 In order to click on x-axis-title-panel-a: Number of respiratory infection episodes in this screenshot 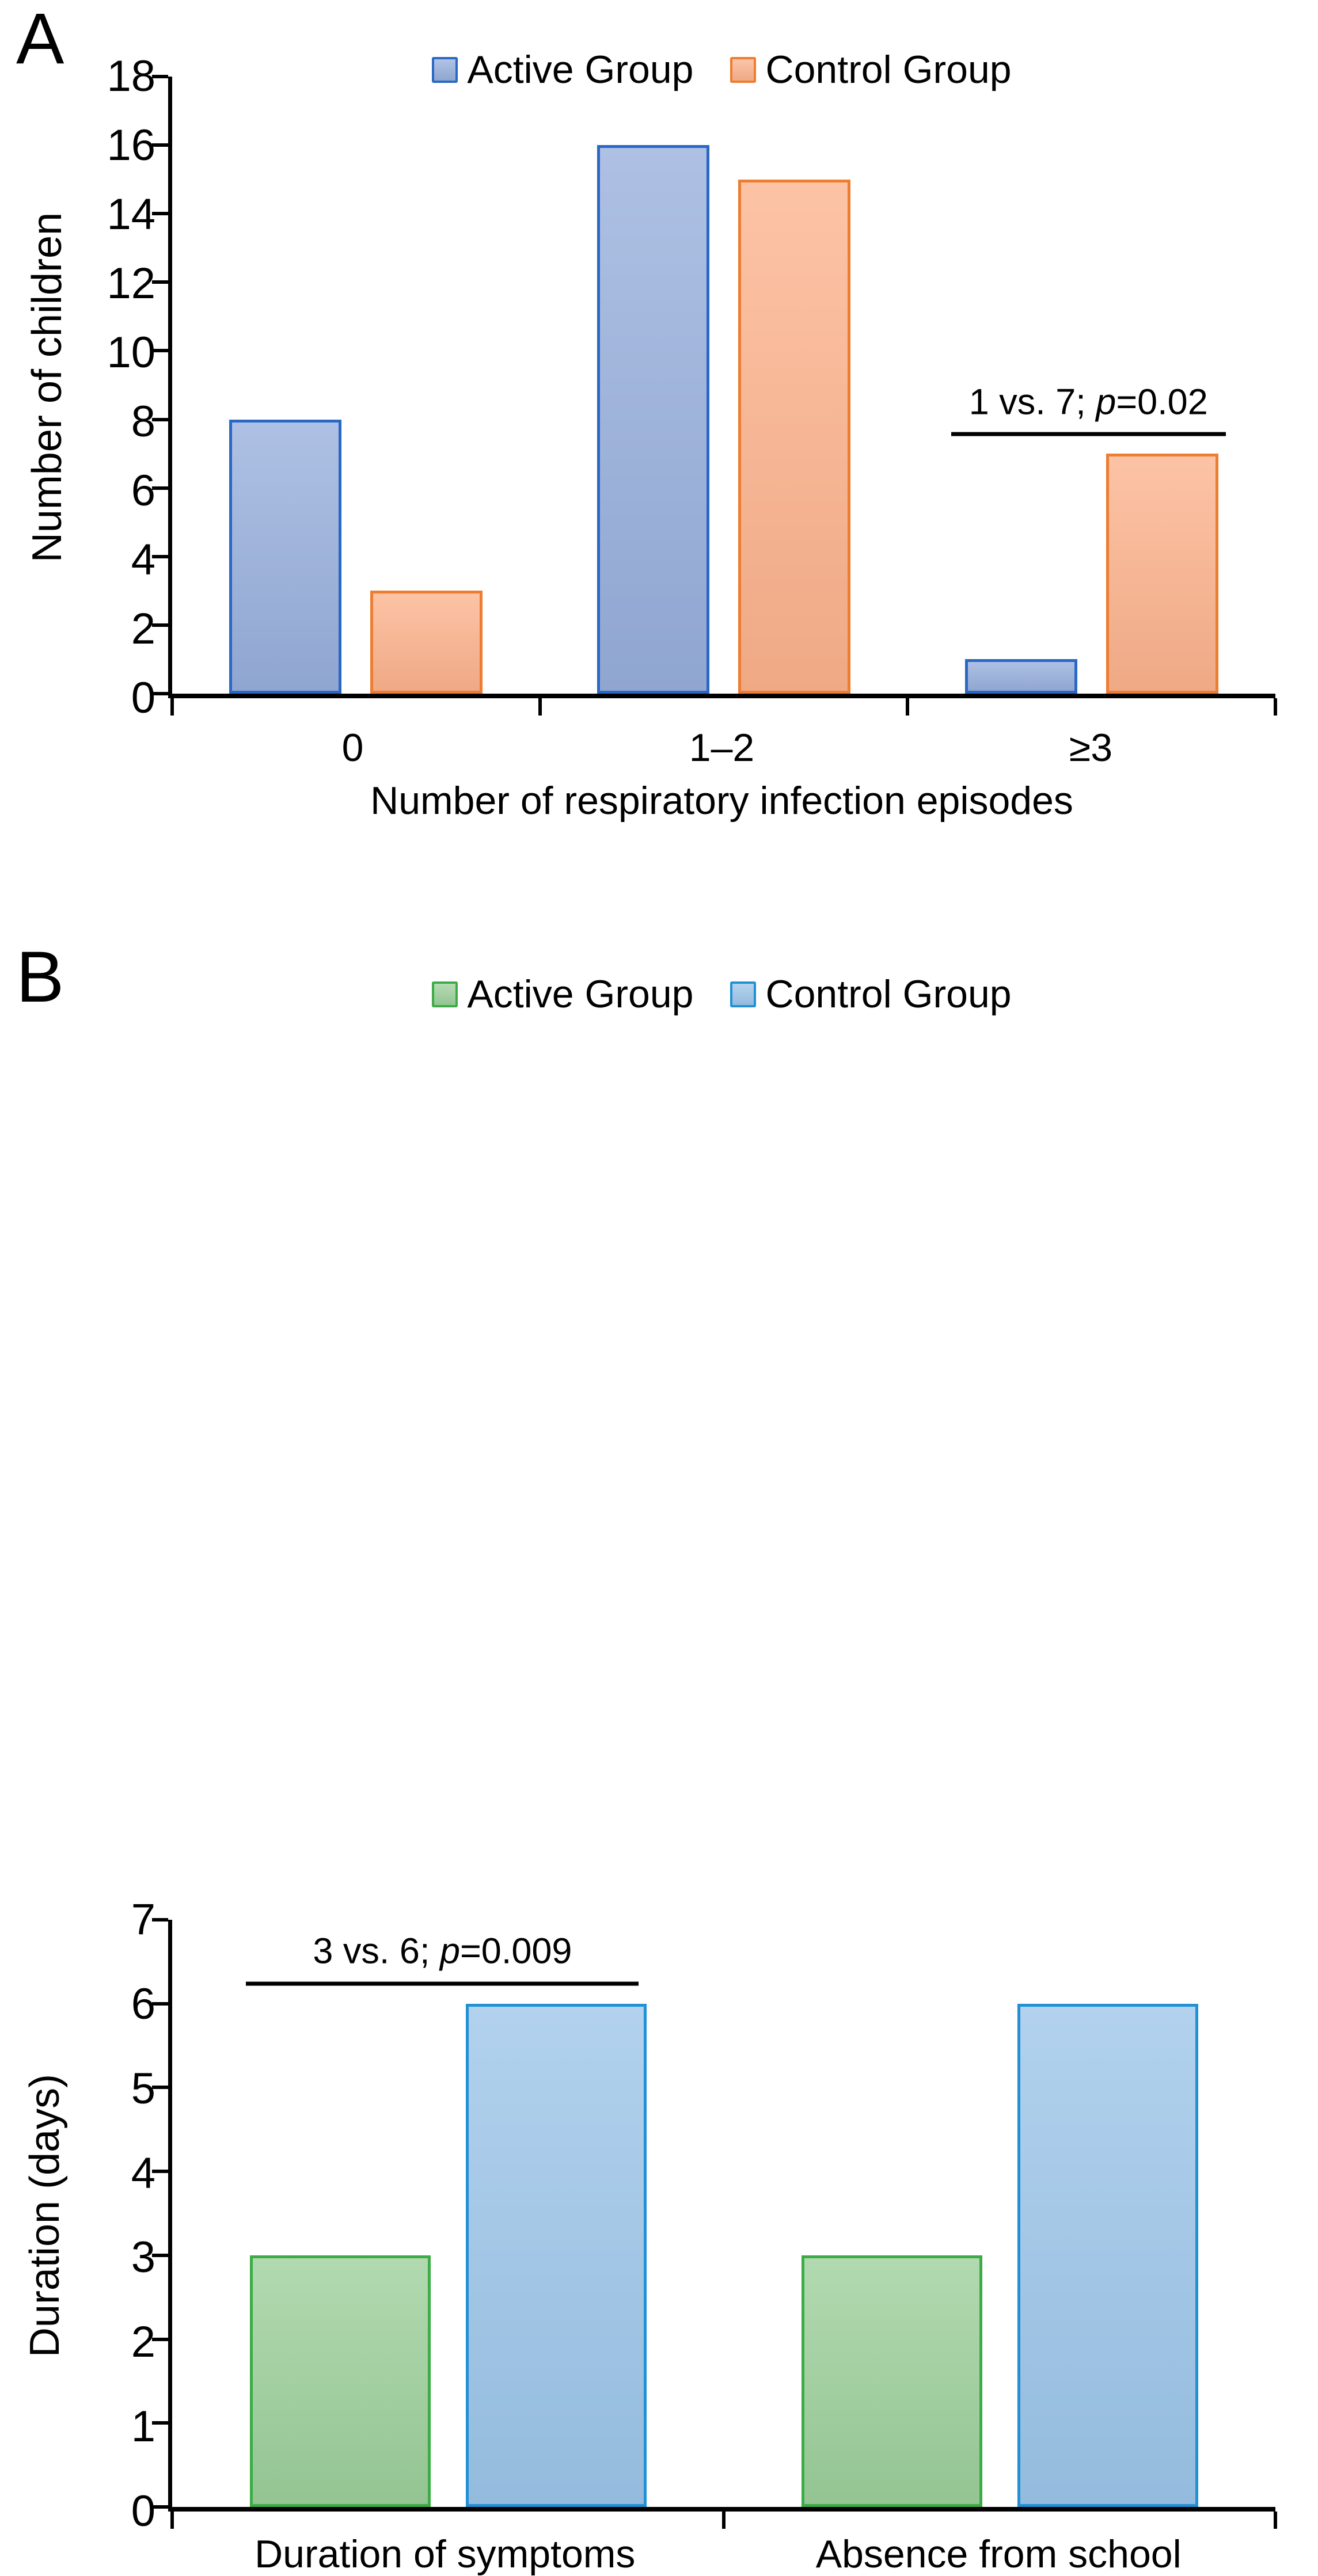, I will do `click(721, 801)`.